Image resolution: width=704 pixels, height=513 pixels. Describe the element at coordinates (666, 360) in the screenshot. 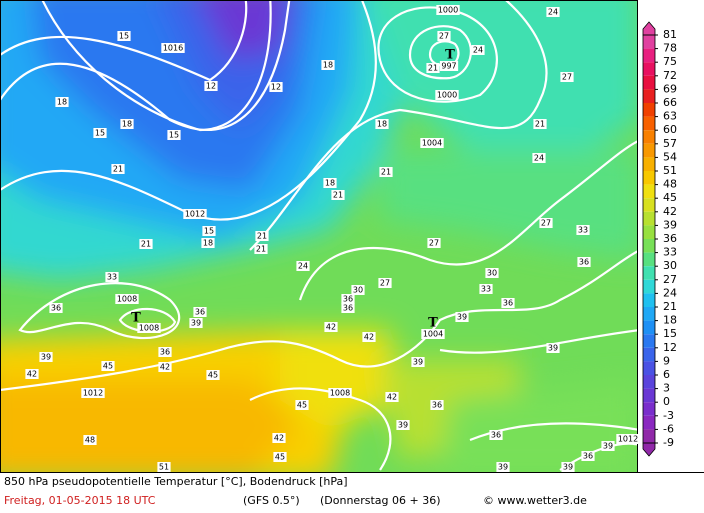

I see `legend-tick-label: 9` at that location.